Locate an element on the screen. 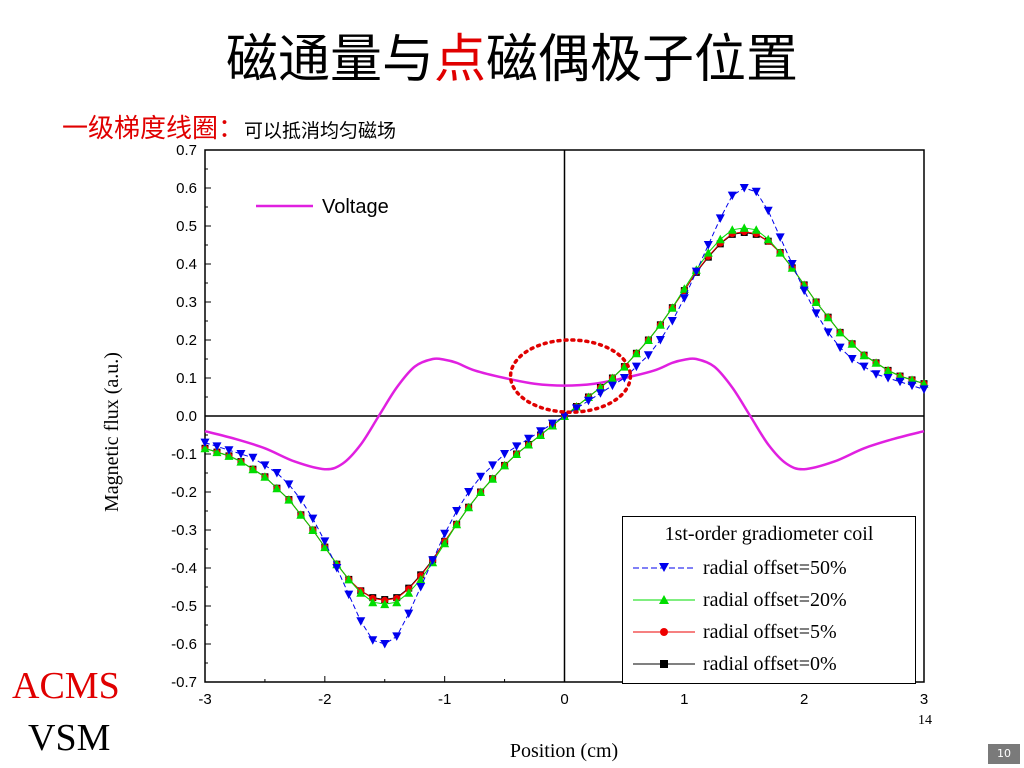  x-tick-label: 2 is located at coordinates (804, 699).